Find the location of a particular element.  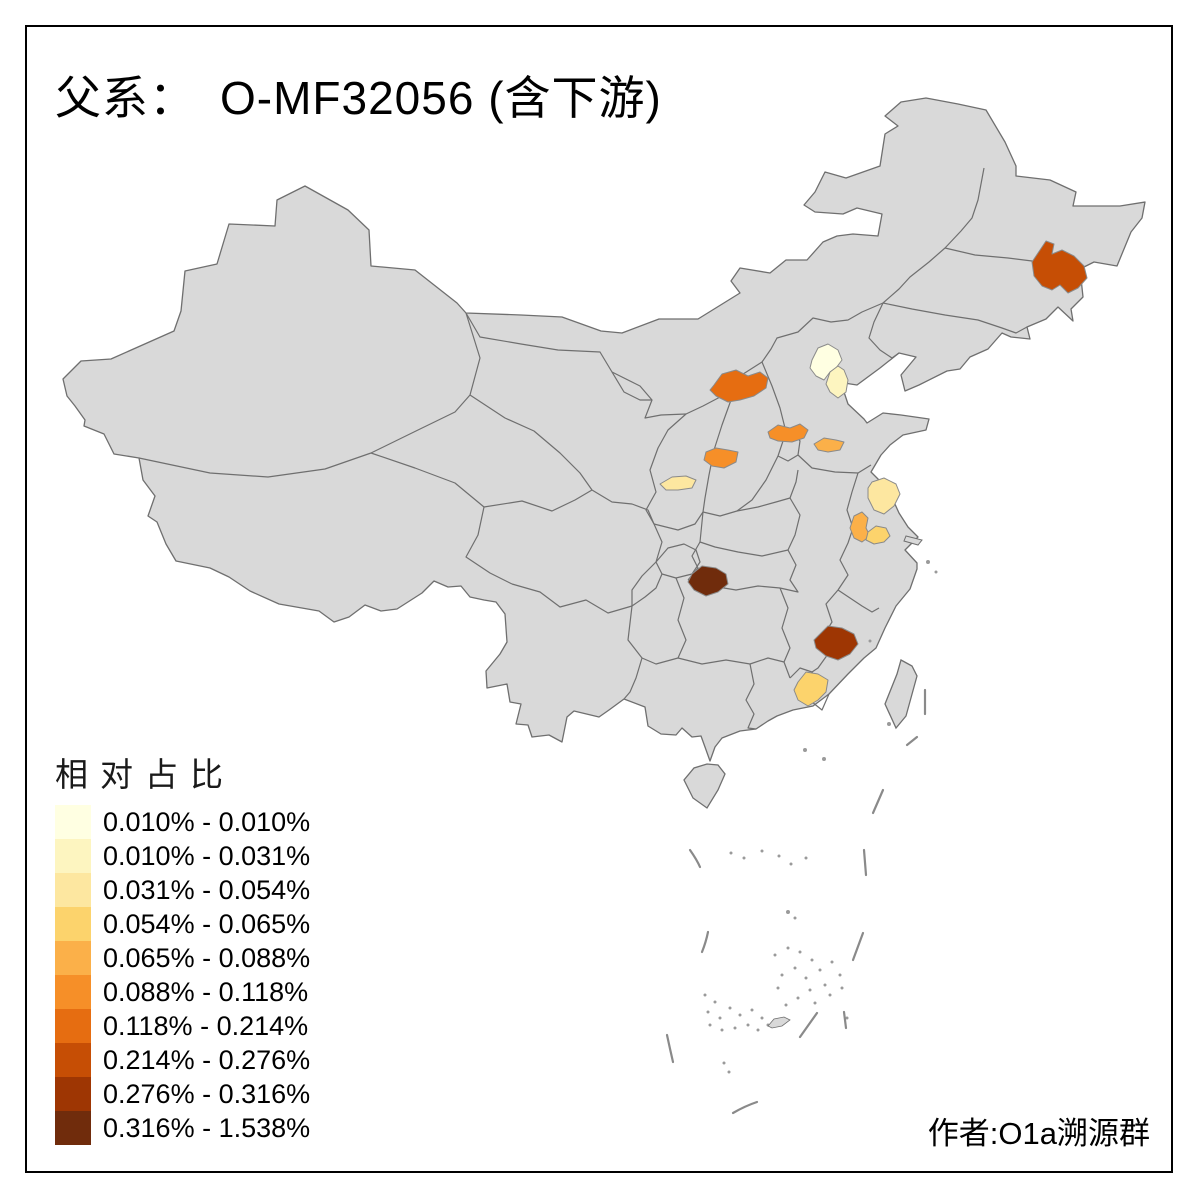

legend-label: 0.010% - 0.031% is located at coordinates (207, 855).